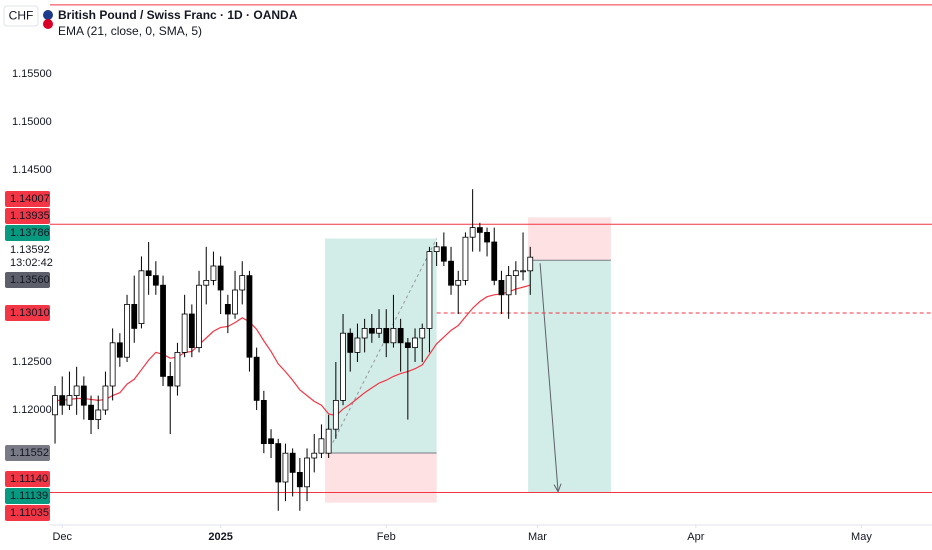 Image resolution: width=932 pixels, height=550 pixels. Describe the element at coordinates (62, 537) in the screenshot. I see `x-tick-label: Dec` at that location.